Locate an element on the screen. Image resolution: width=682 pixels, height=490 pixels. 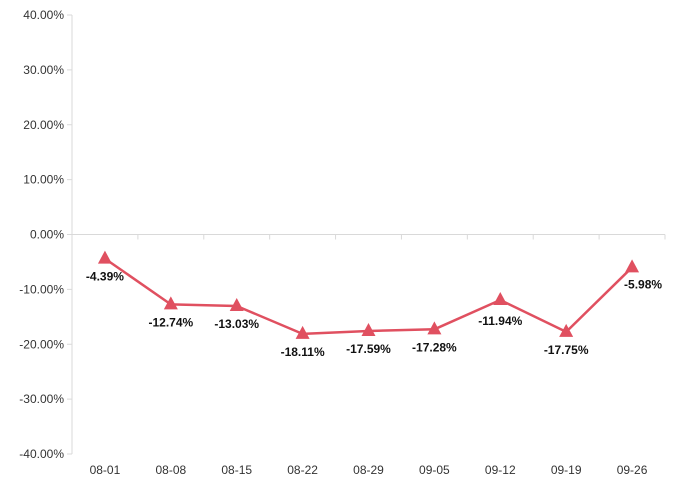
y-tick-label: 0.00% is located at coordinates (47, 235).